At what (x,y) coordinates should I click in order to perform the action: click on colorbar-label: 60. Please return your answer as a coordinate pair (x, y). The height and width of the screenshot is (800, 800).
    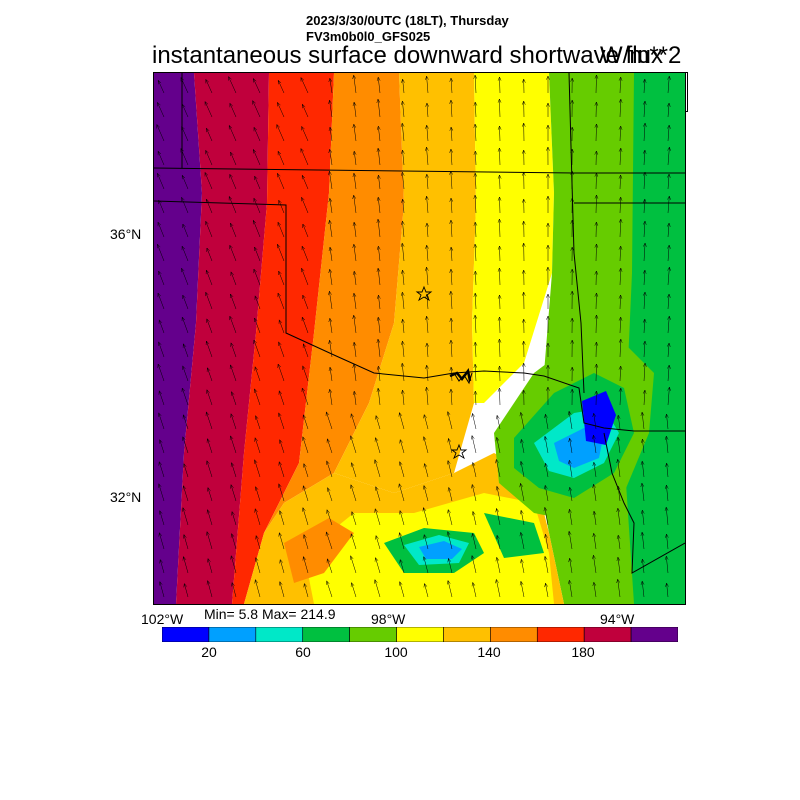
    Looking at the image, I should click on (303, 652).